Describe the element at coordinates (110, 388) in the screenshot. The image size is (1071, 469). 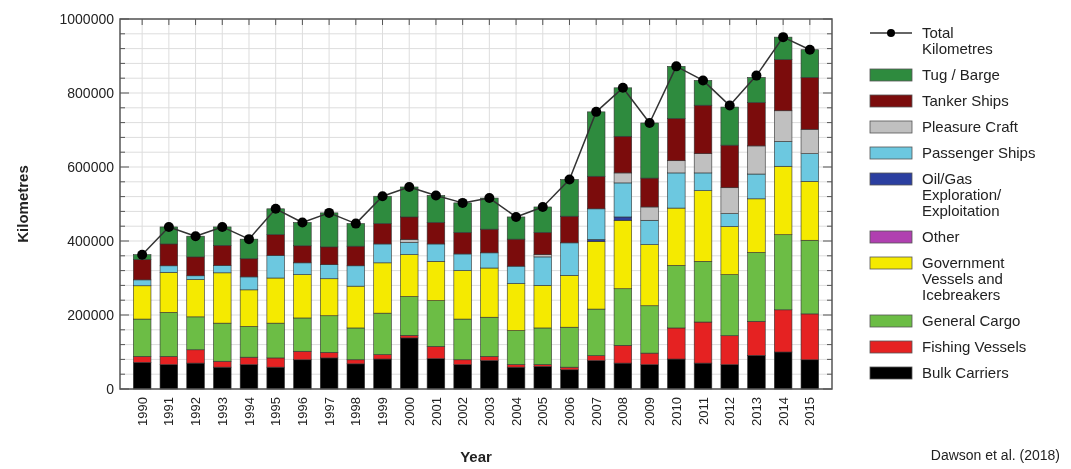
I see `y-tick-label: 0` at that location.